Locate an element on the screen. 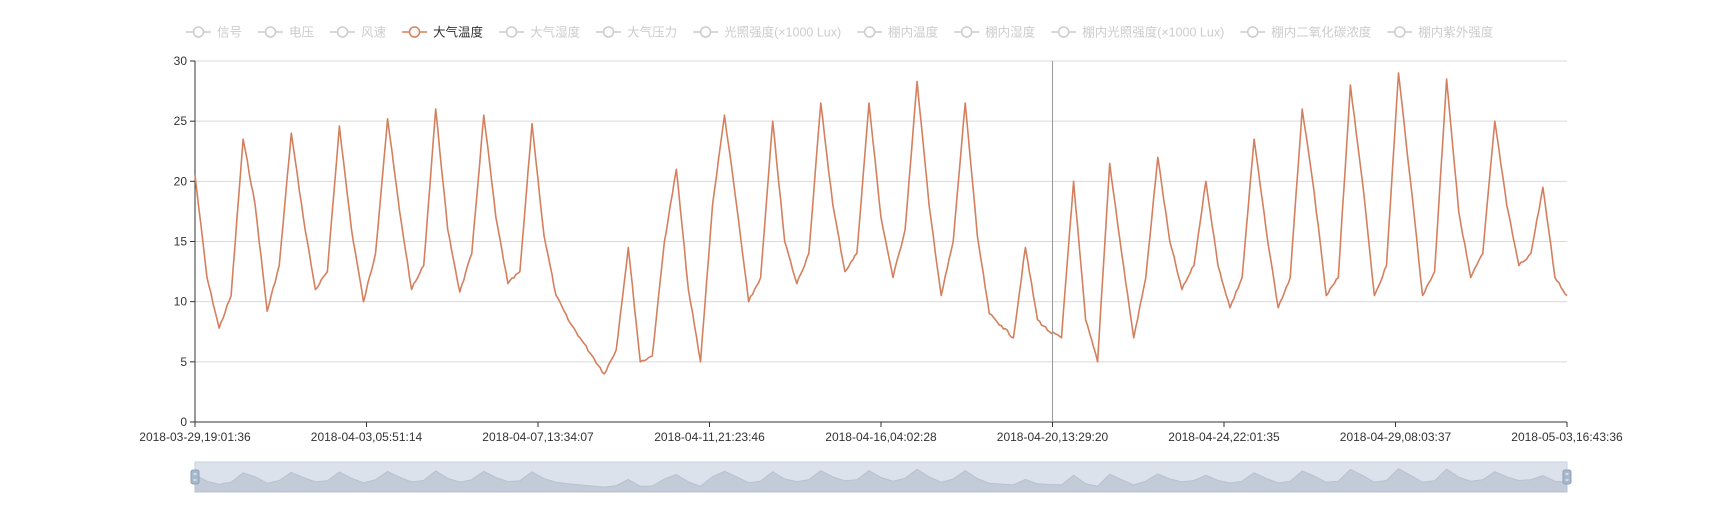 This screenshot has width=1734, height=505. y-tick-label: 30 is located at coordinates (181, 61).